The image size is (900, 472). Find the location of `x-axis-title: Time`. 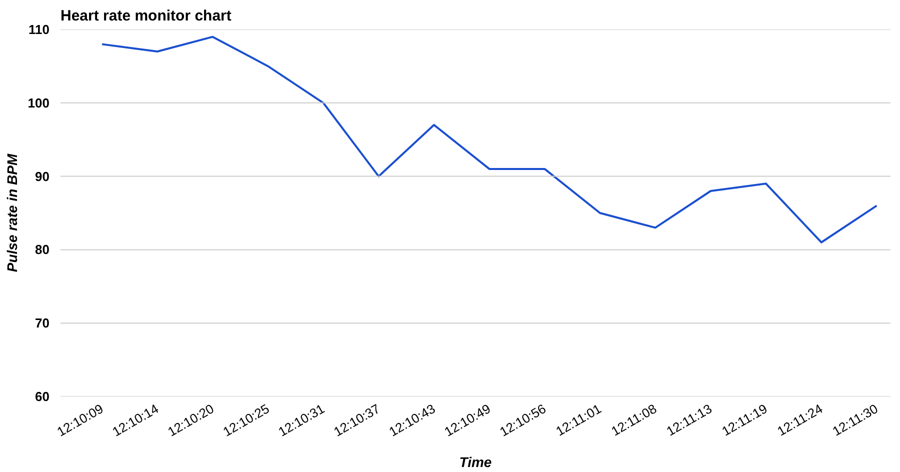

x-axis-title: Time is located at coordinates (475, 462).